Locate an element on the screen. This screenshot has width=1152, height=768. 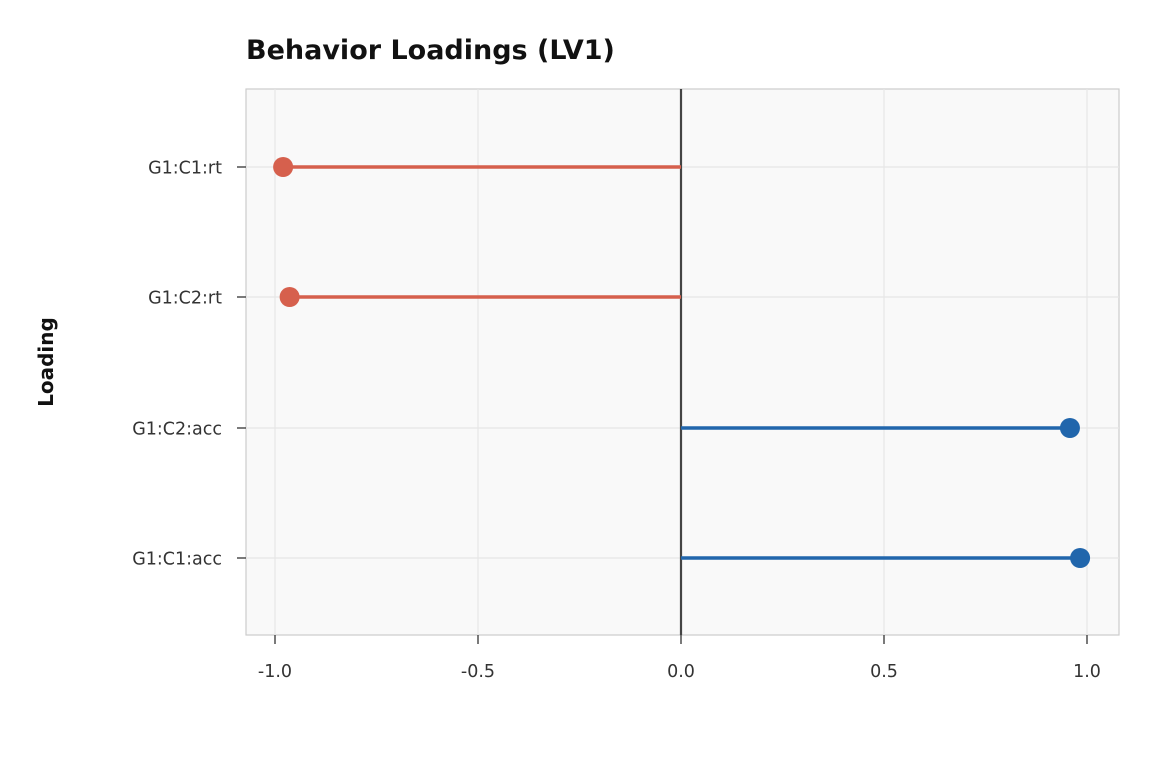
x-axis-ticks: -1.0 -0.5 0.0 0.5 1.0 is located at coordinates (679, 658).